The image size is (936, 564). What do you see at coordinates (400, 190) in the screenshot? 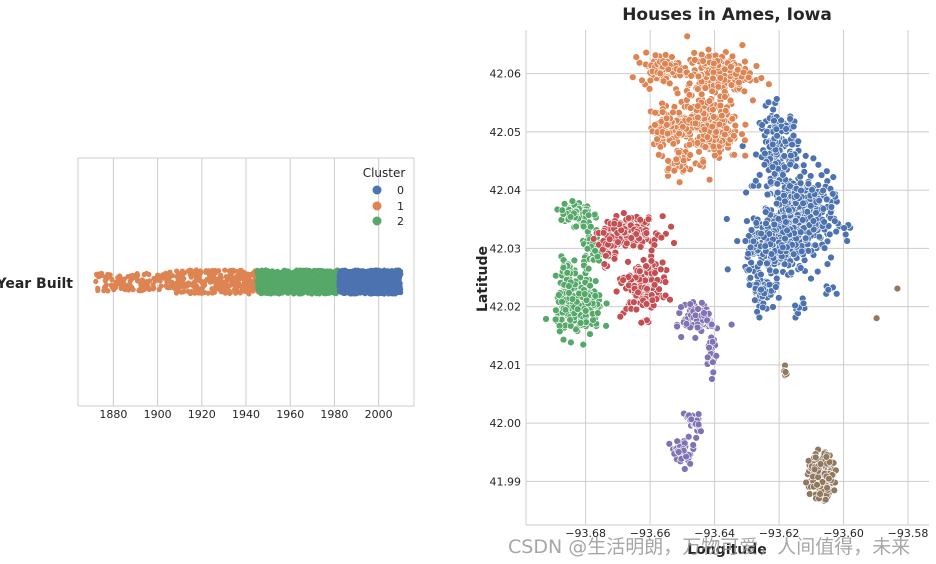
I see `legend-label-0: 0` at bounding box center [400, 190].